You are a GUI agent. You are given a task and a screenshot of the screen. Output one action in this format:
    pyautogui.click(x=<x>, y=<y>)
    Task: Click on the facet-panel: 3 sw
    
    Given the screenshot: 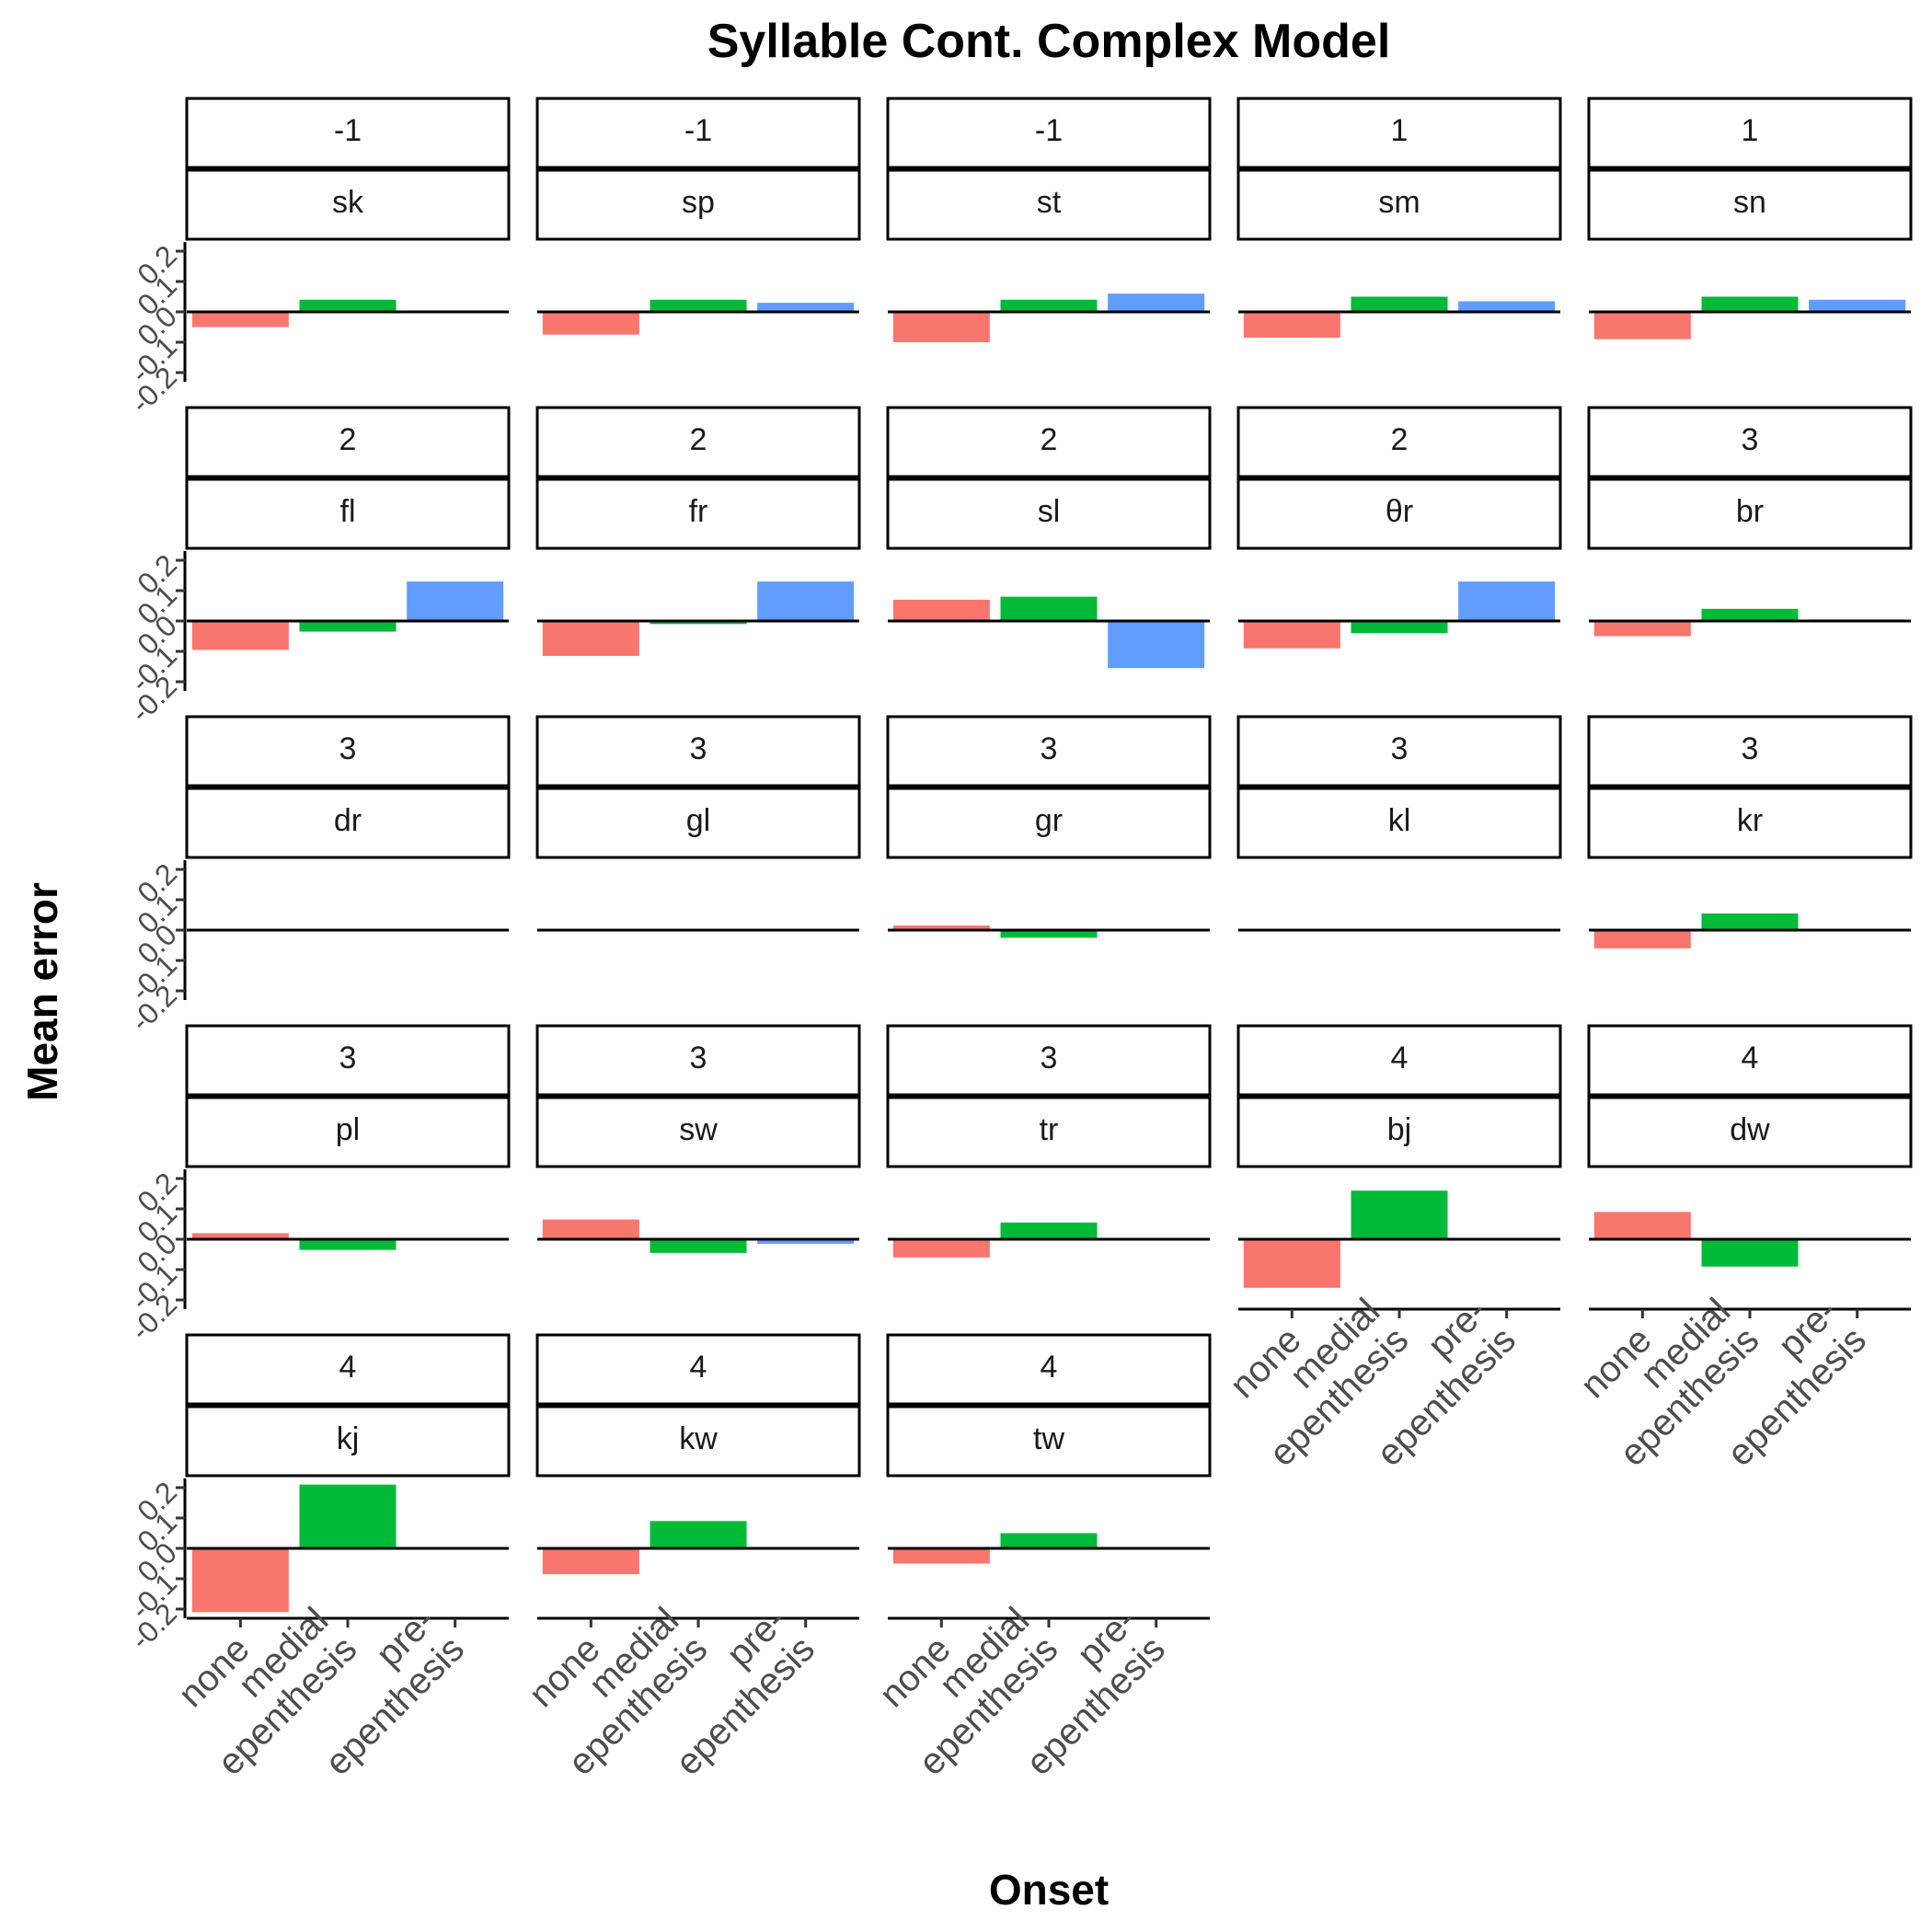 What is the action you would take?
    pyautogui.click(x=698, y=1138)
    